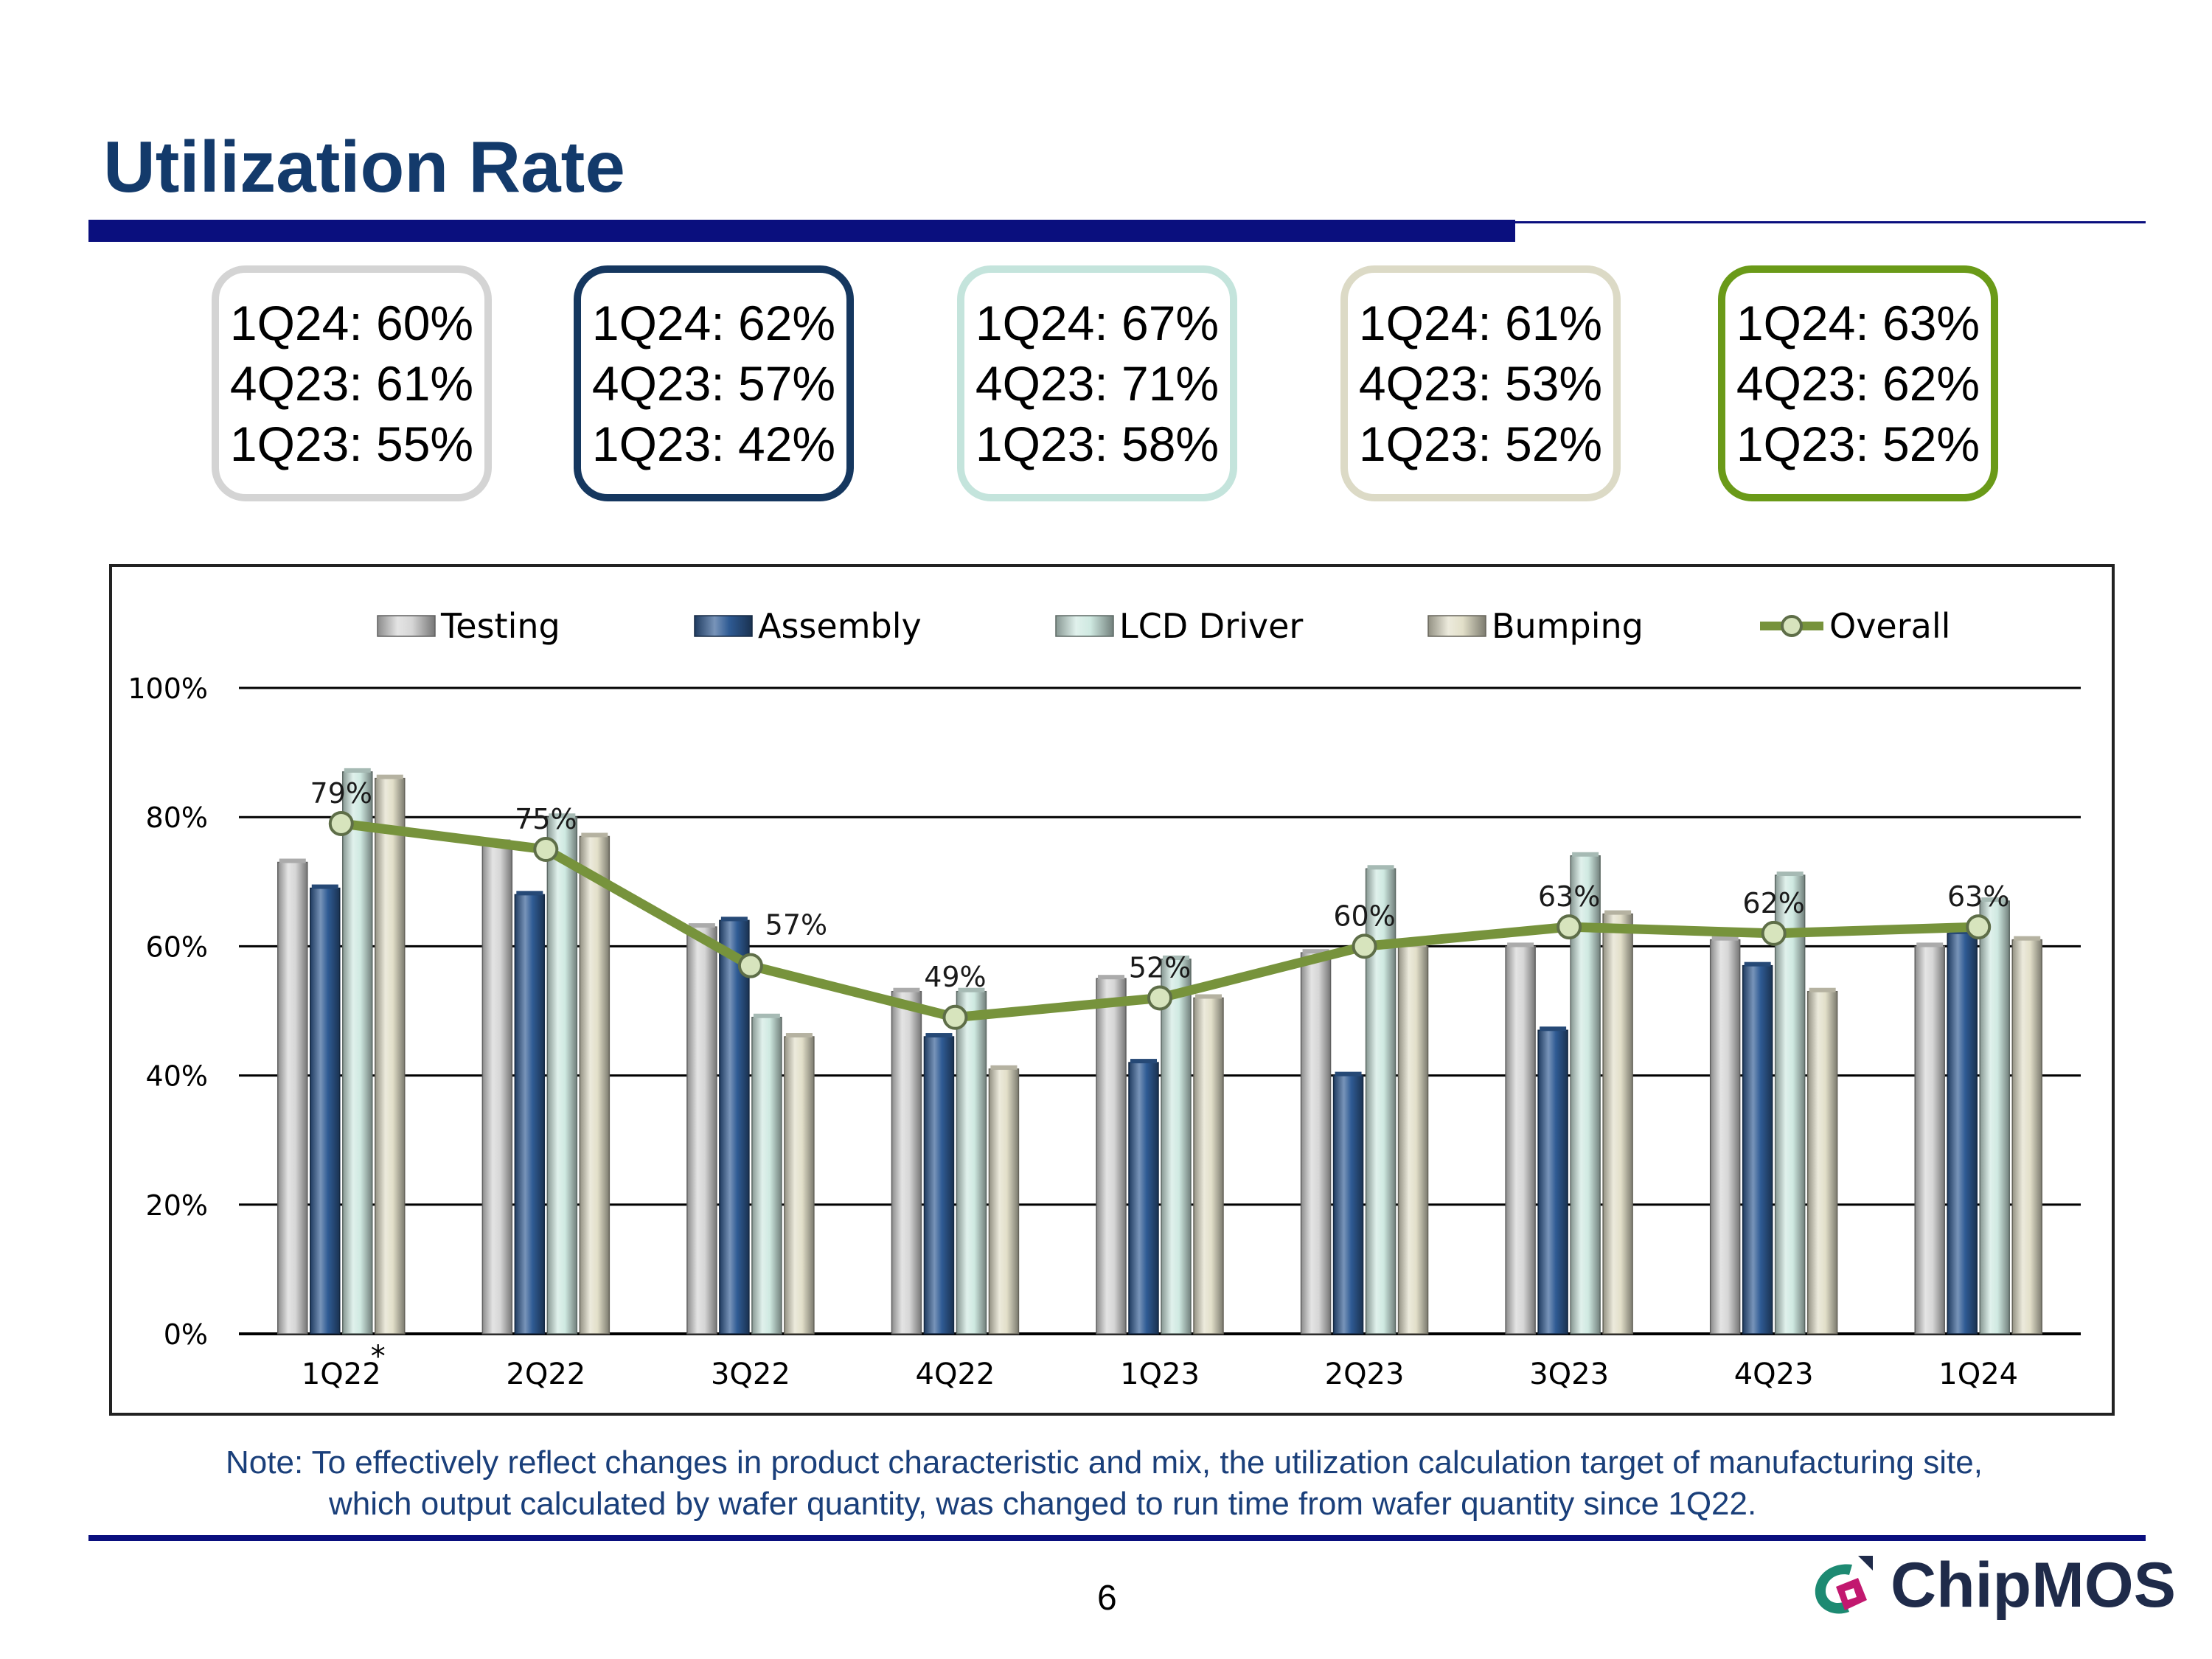 Image resolution: width=2212 pixels, height=1659 pixels. Describe the element at coordinates (177, 817) in the screenshot. I see `y-tick-label: 80%` at that location.